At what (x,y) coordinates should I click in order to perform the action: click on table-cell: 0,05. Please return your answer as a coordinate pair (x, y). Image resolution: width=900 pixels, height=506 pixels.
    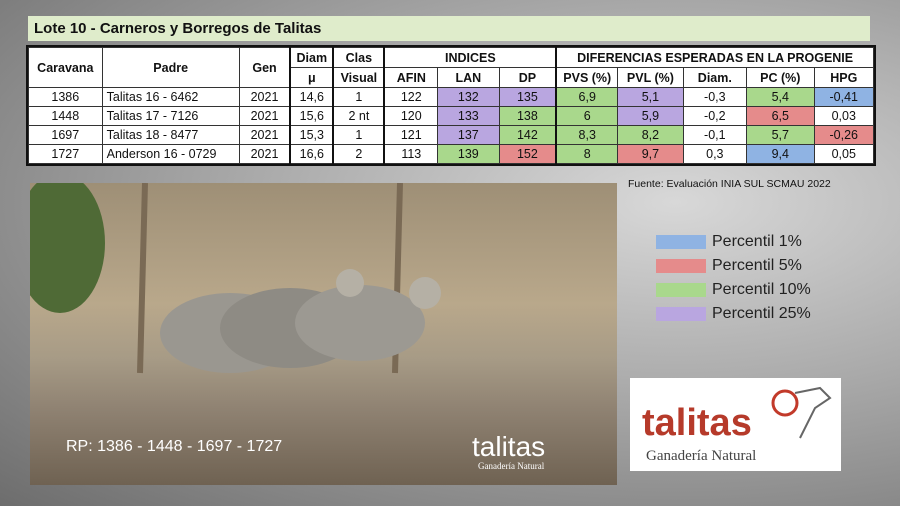
    Looking at the image, I should click on (844, 154).